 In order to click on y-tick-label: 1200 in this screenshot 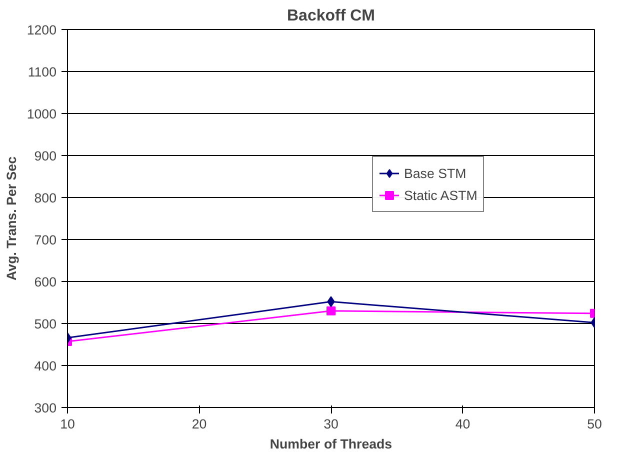, I will do `click(41, 30)`.